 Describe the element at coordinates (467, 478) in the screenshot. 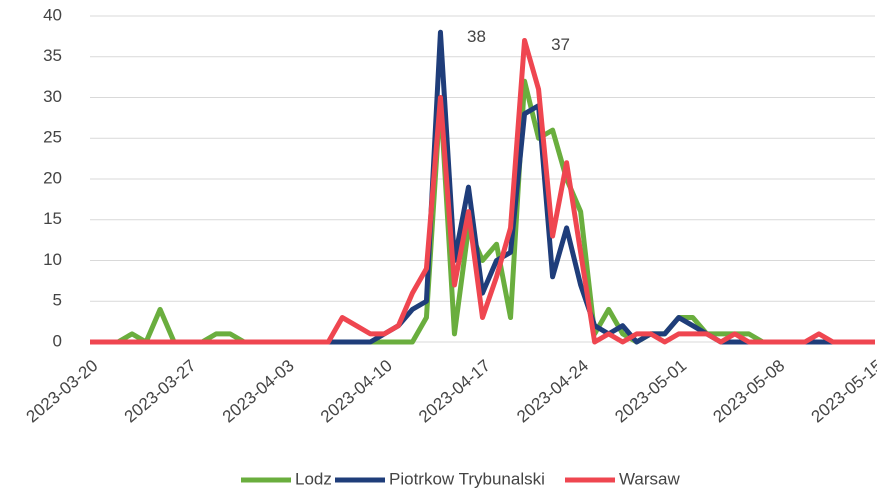

I see `legend-label: Piotrkow Trybunalski` at that location.